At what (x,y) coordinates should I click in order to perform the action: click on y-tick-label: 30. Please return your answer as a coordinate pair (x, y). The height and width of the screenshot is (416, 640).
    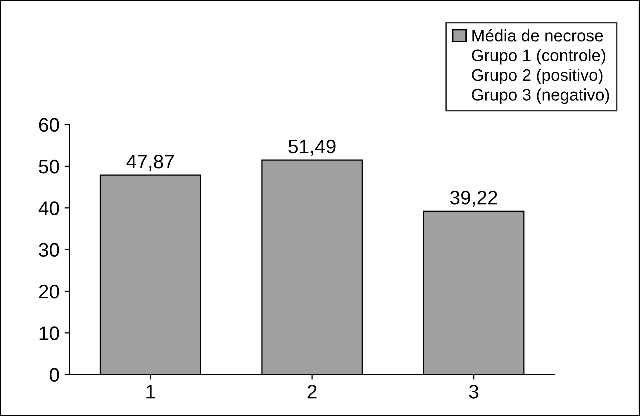
    Looking at the image, I should click on (49, 250).